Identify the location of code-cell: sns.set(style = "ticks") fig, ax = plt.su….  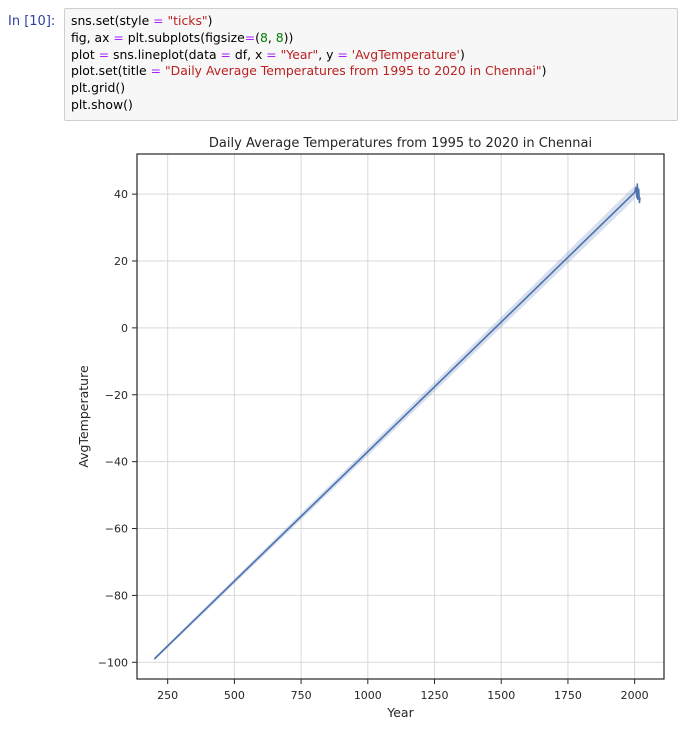
(371, 64).